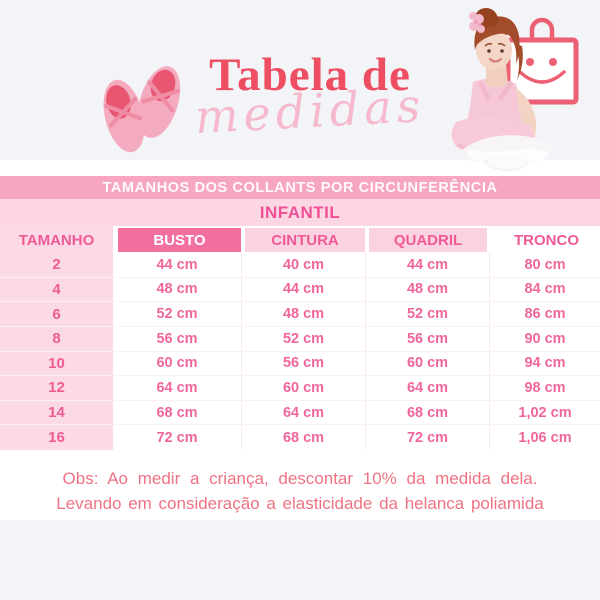 The width and height of the screenshot is (600, 600). What do you see at coordinates (177, 387) in the screenshot?
I see `busto-value: 64 cm` at bounding box center [177, 387].